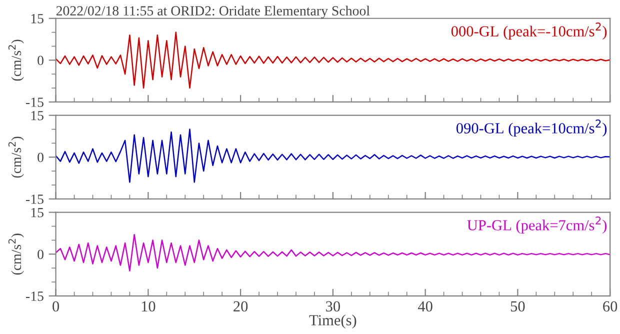  What do you see at coordinates (517, 306) in the screenshot?
I see `x-tick-label: 50` at bounding box center [517, 306].